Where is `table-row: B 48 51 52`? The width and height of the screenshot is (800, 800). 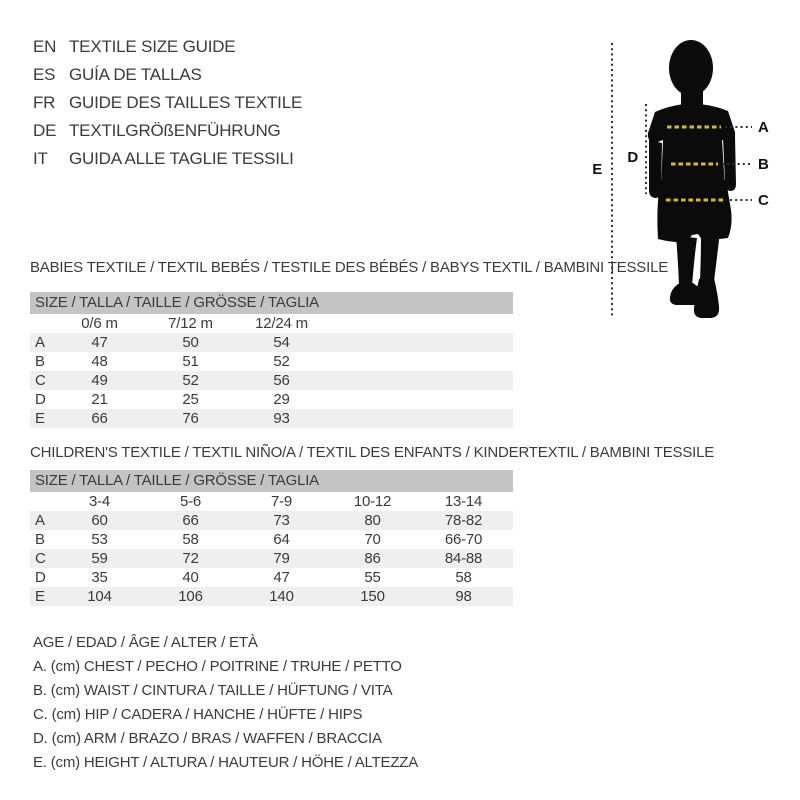 table-row: B 48 51 52 is located at coordinates (271, 361).